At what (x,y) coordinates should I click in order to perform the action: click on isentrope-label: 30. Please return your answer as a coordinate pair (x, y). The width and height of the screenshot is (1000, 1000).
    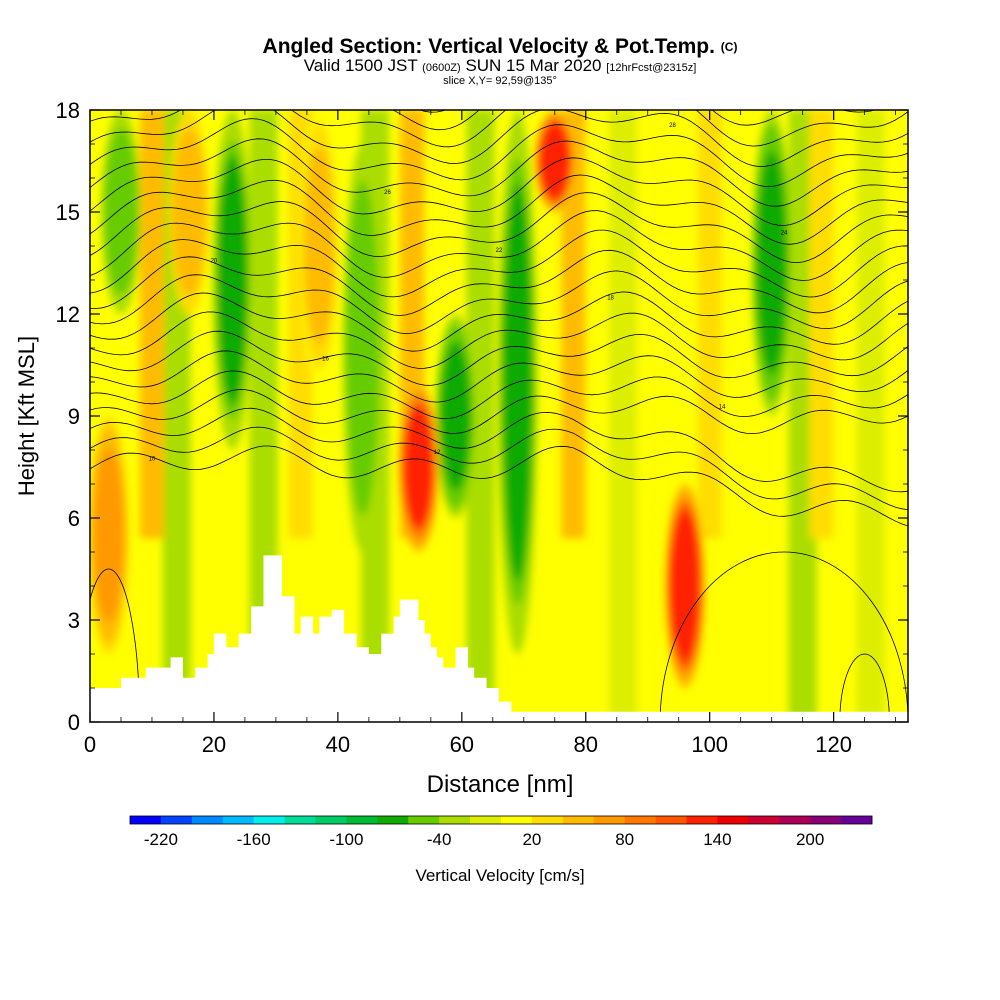
    Looking at the image, I should click on (276, 80).